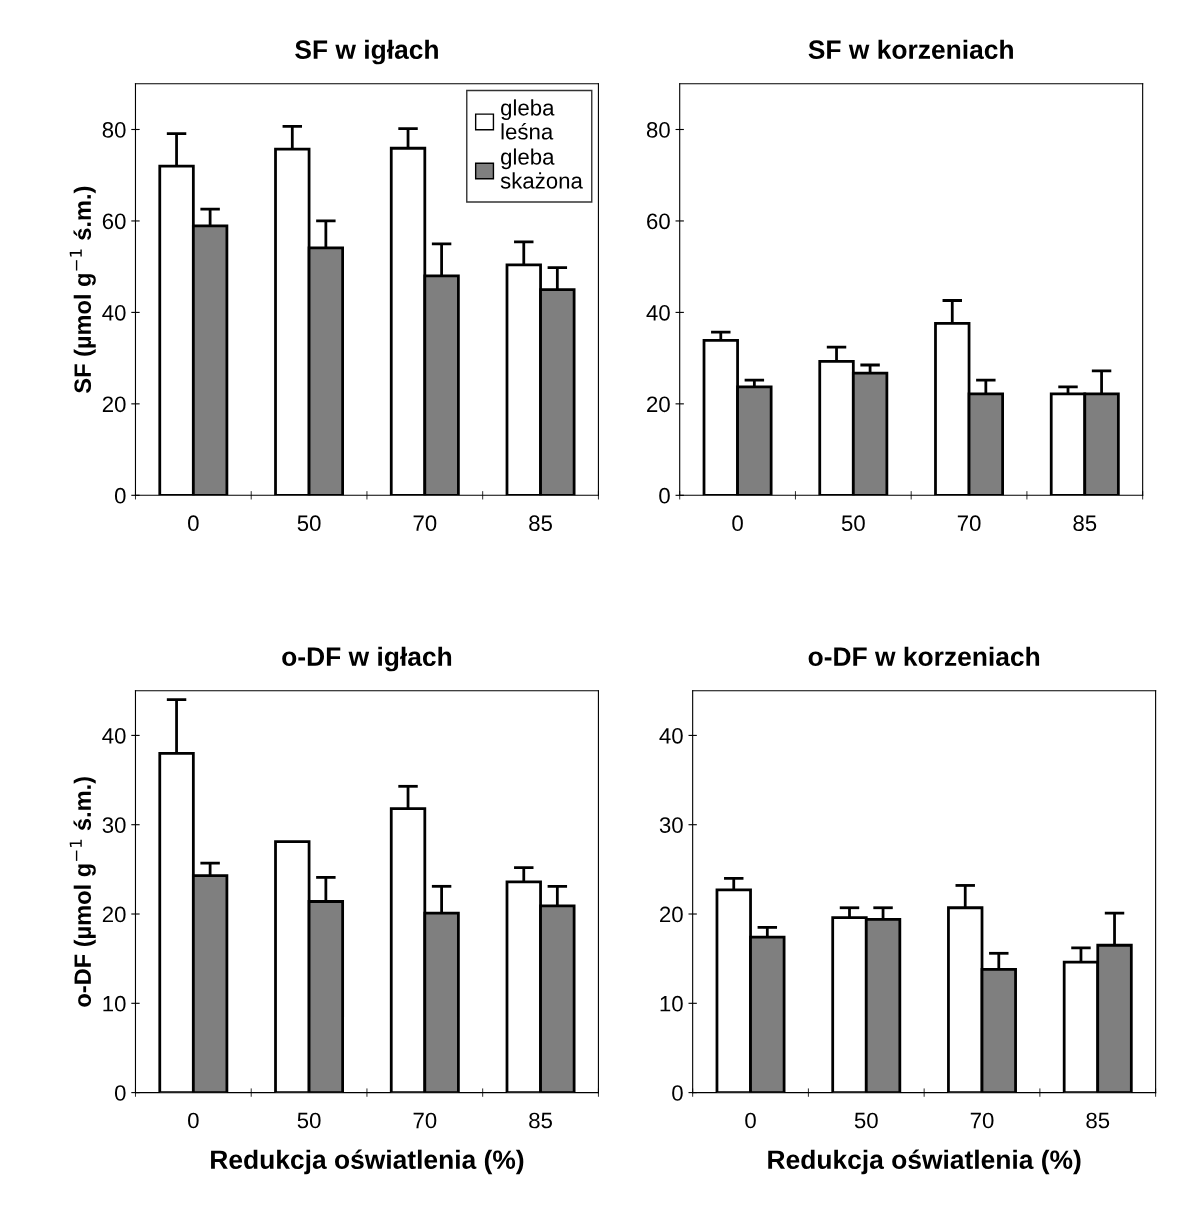 This screenshot has height=1214, width=1178. Describe the element at coordinates (366, 52) in the screenshot. I see `chart-title: SF w igłach` at that location.